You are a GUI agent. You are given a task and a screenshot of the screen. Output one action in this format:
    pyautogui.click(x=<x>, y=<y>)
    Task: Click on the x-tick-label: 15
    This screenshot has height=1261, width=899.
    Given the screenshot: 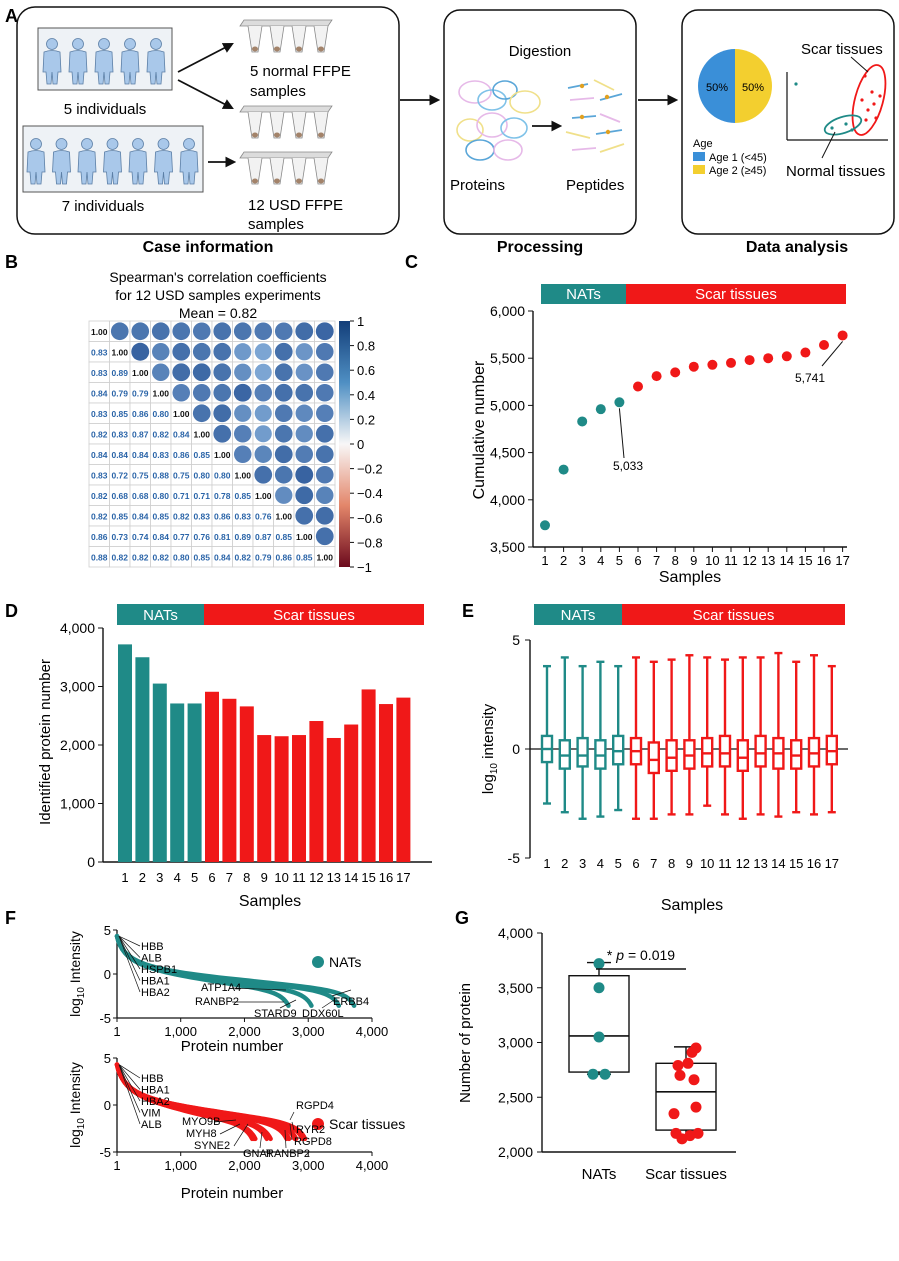 What is the action you would take?
    pyautogui.click(x=368, y=877)
    